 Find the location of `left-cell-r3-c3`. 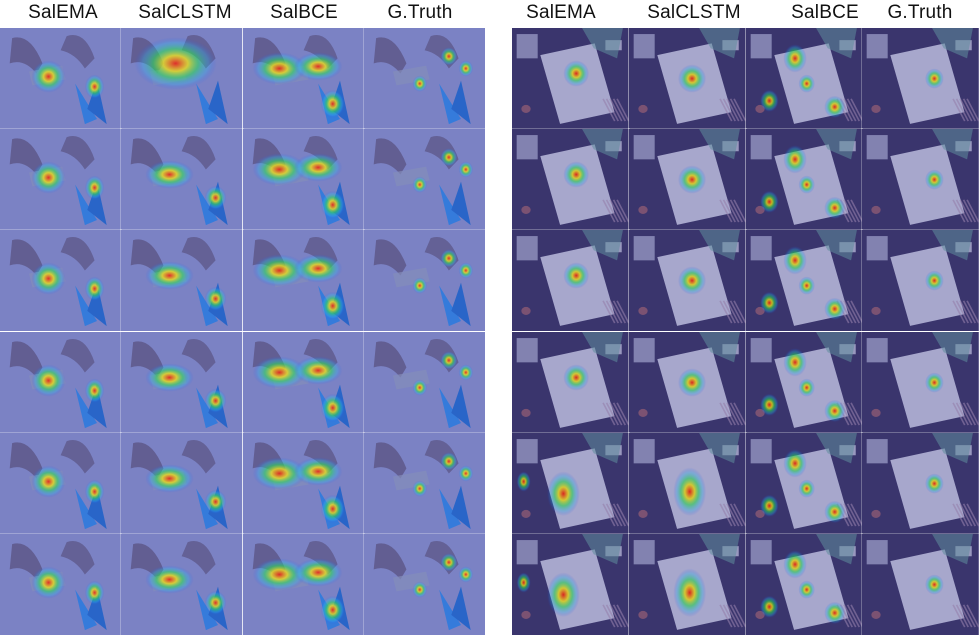

left-cell-r3-c3 is located at coordinates (303, 281).